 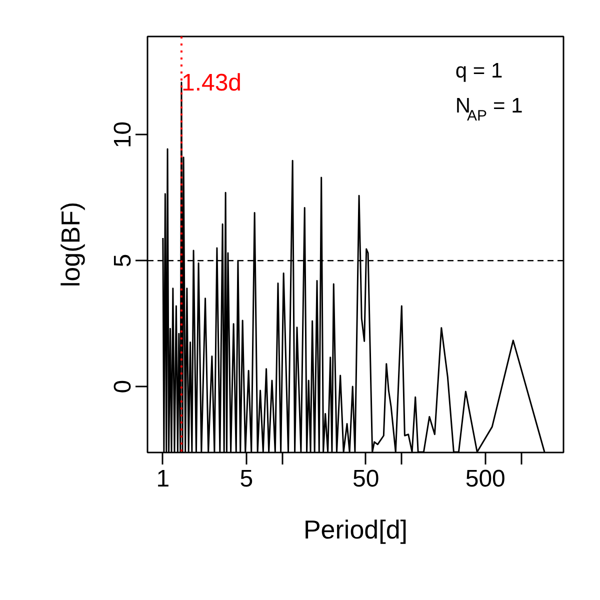 I want to click on annotation: q = 1, so click(x=479, y=70).